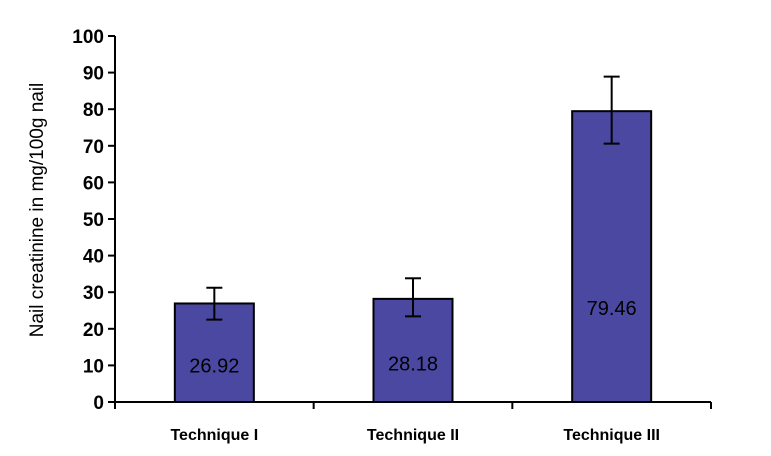 This screenshot has width=771, height=456. What do you see at coordinates (413, 364) in the screenshot?
I see `data-label: 28.18` at bounding box center [413, 364].